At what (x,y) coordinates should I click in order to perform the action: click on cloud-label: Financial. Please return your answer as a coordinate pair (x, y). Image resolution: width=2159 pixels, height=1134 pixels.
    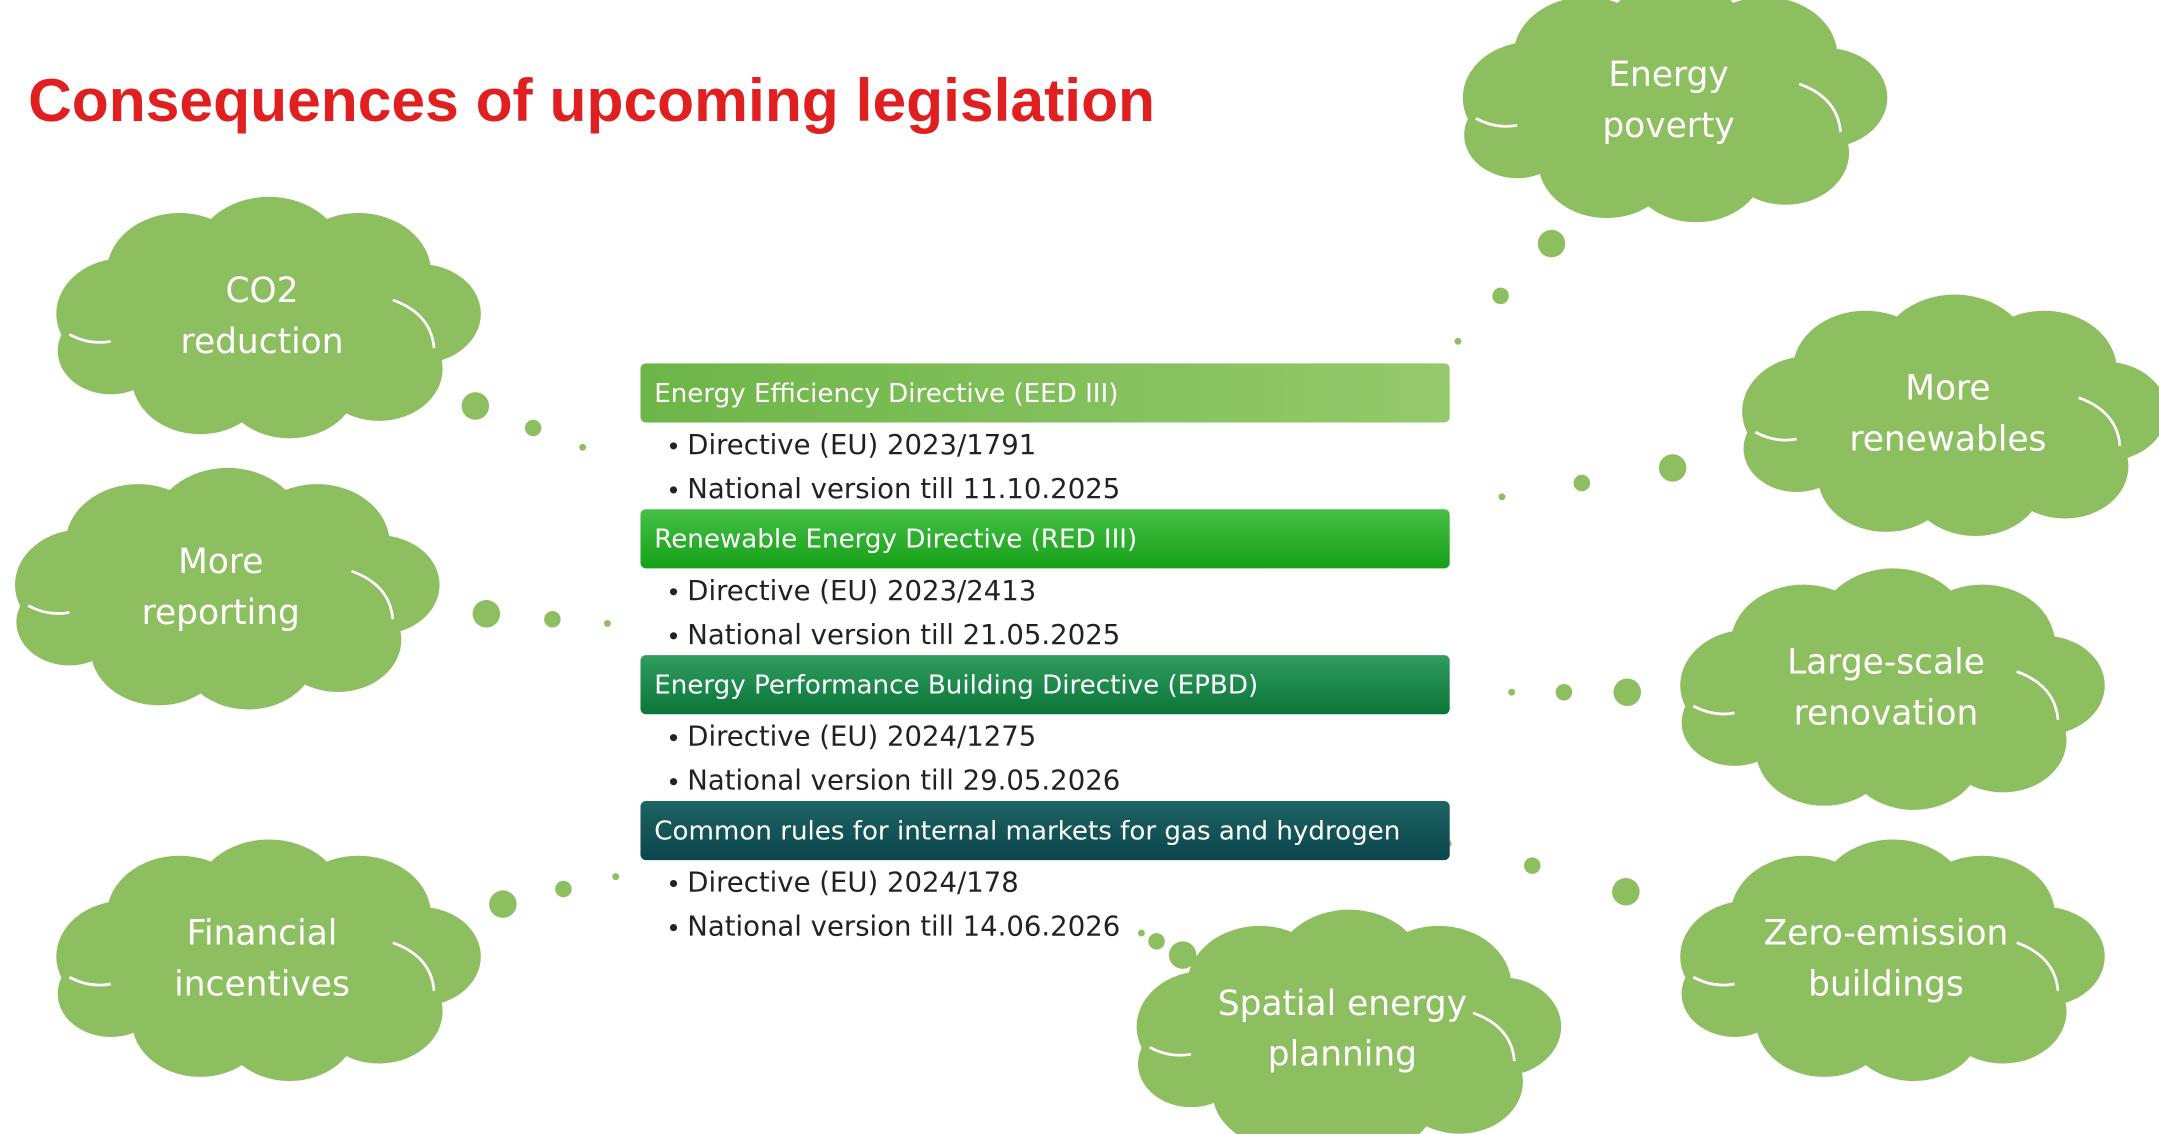
    Looking at the image, I should click on (262, 934).